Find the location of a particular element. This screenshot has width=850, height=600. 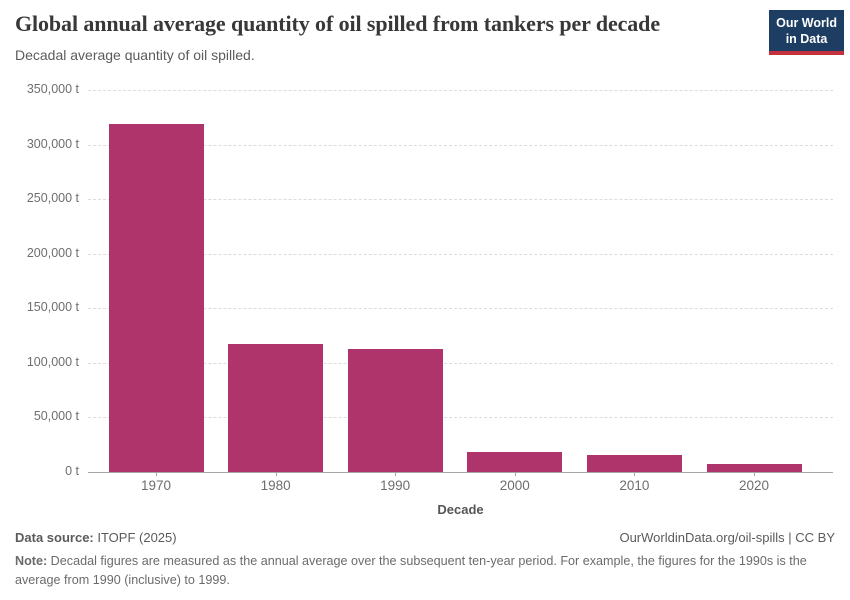

bar-1990 is located at coordinates (395, 410).